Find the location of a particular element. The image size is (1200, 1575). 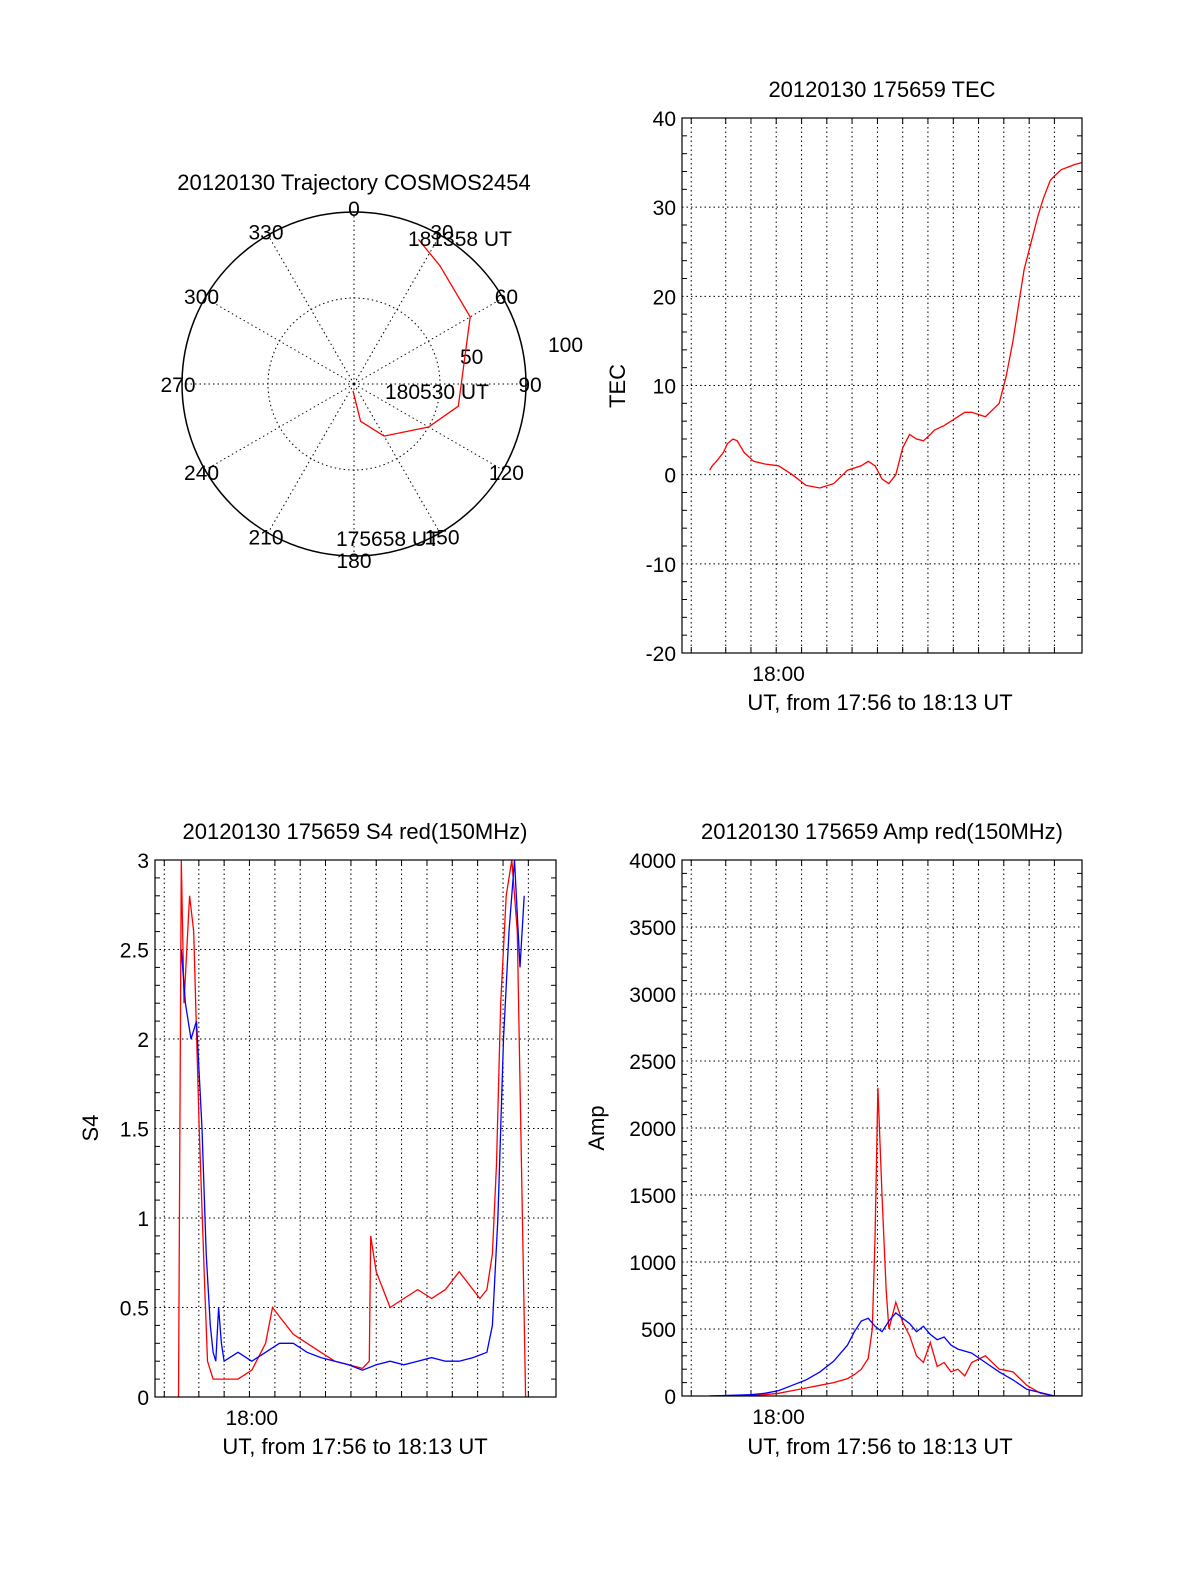

polar-azimuth-label: 0 is located at coordinates (354, 209).